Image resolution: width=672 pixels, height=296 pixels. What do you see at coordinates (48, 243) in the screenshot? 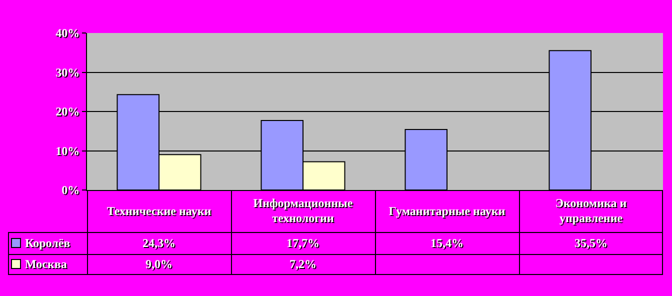
I see `legend-label: Королёв` at bounding box center [48, 243].